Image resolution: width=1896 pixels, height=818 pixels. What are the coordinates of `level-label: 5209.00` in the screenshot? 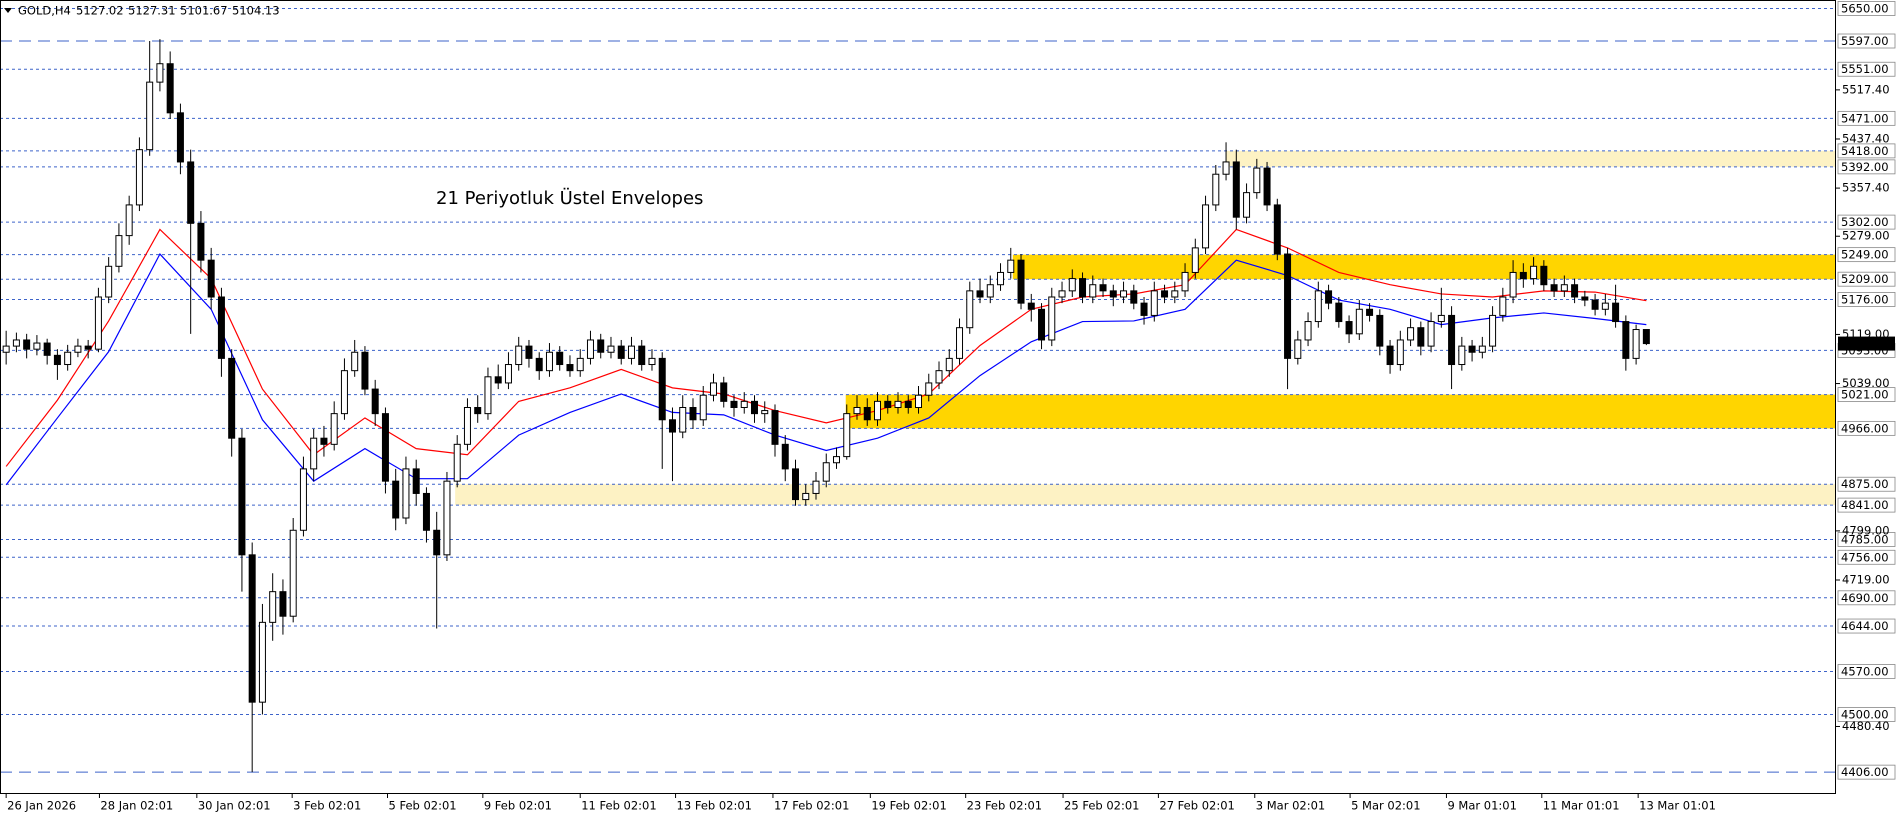 It's located at (1865, 279).